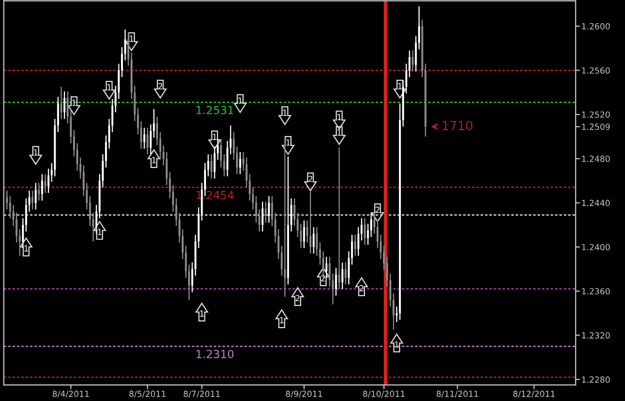  I want to click on y-tick-label: 1.2520, so click(596, 114).